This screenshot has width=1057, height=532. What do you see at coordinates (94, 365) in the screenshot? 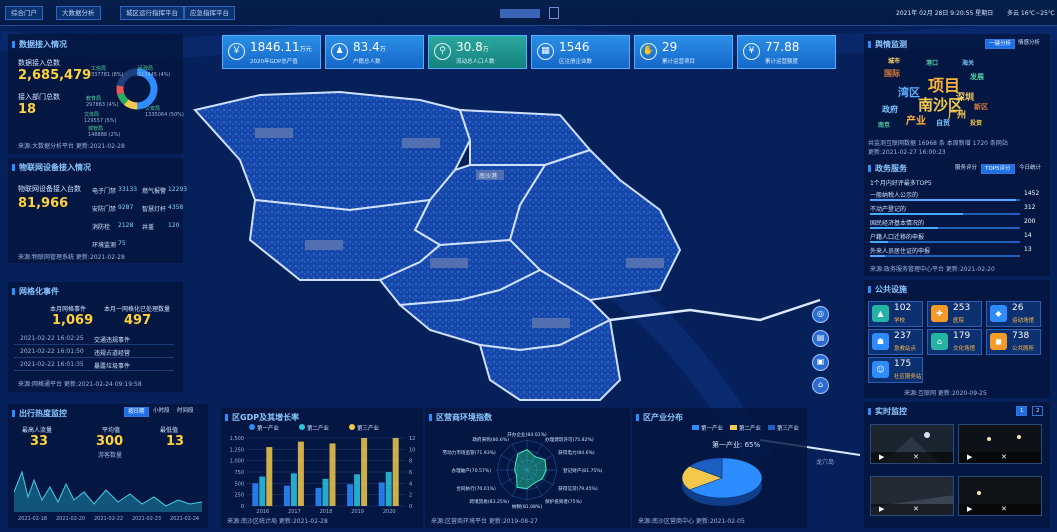
I see `event-row: 2021-02-22 16:01:35 暴露垃圾事件` at bounding box center [94, 365].